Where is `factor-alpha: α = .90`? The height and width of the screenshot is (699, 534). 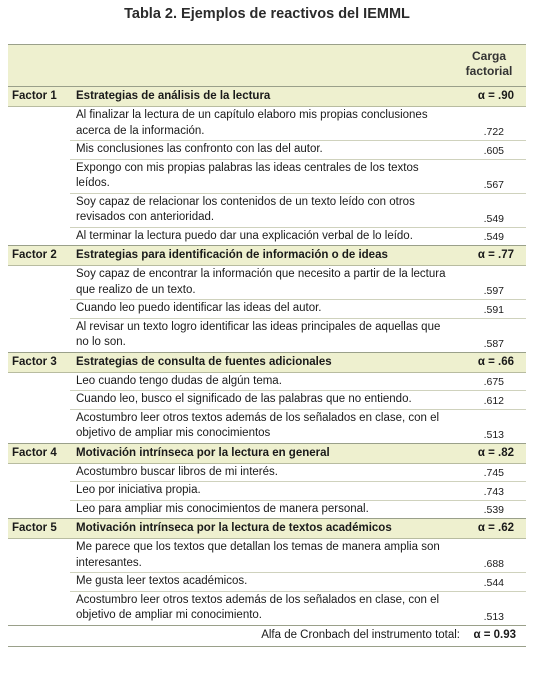 factor-alpha: α = .90 is located at coordinates (495, 96).